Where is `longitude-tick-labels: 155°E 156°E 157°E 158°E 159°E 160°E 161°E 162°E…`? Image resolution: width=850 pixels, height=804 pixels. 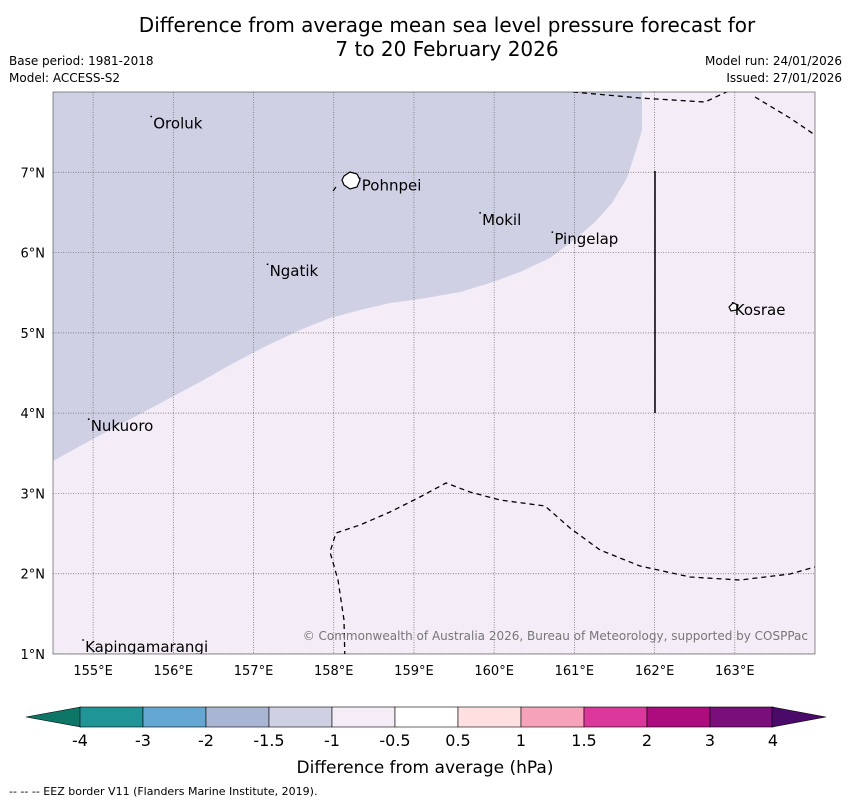
longitude-tick-labels: 155°E 156°E 157°E 158°E 159°E 160°E 161°E 162°E… is located at coordinates (413, 671).